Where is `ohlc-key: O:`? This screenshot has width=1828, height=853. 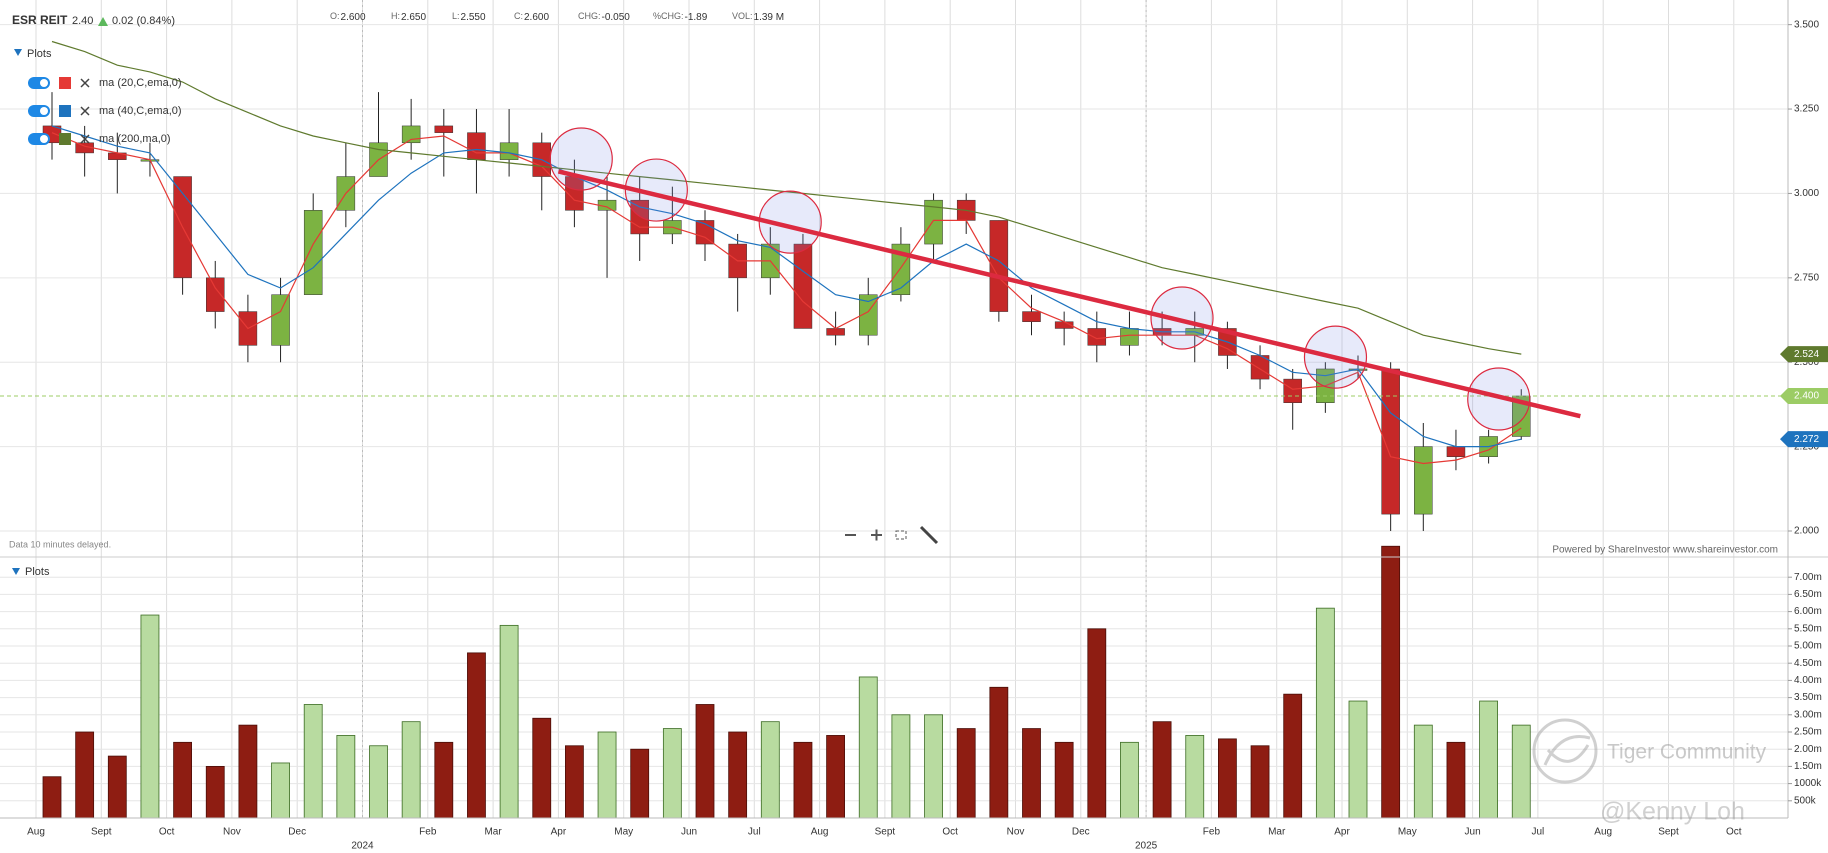
ohlc-key: O: is located at coordinates (335, 16).